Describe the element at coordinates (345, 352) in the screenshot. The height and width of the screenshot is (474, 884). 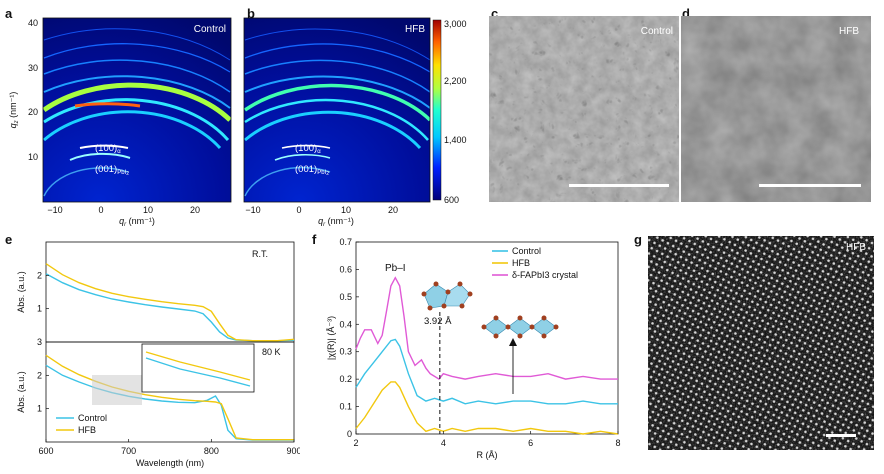
I see `y-tick-label: 0.3` at that location.